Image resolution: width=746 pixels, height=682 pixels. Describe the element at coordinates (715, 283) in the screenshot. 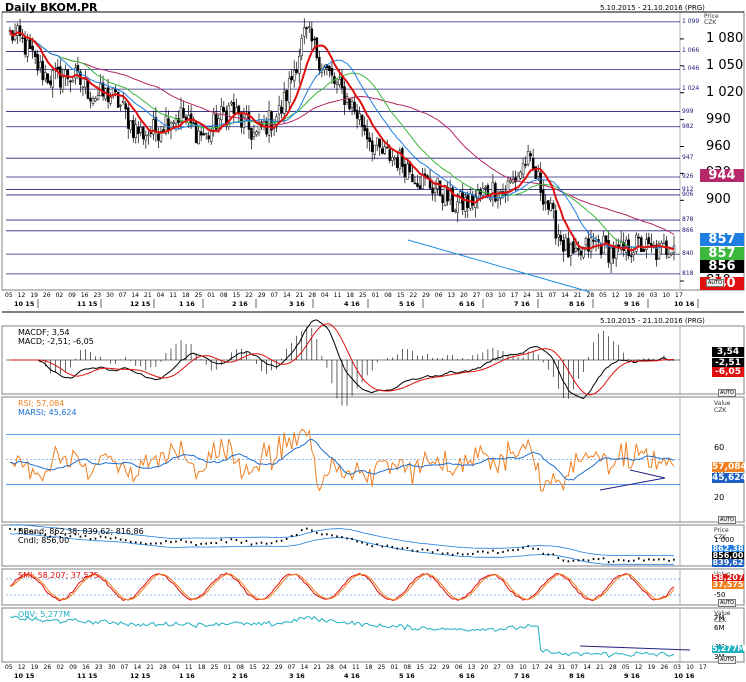

I see `auto-scale-button: AUTO` at that location.